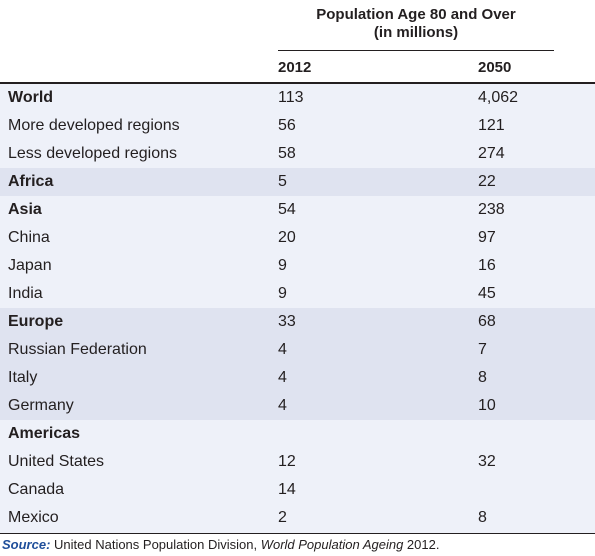 The image size is (595, 556). I want to click on cell-2050: 97, so click(487, 237).